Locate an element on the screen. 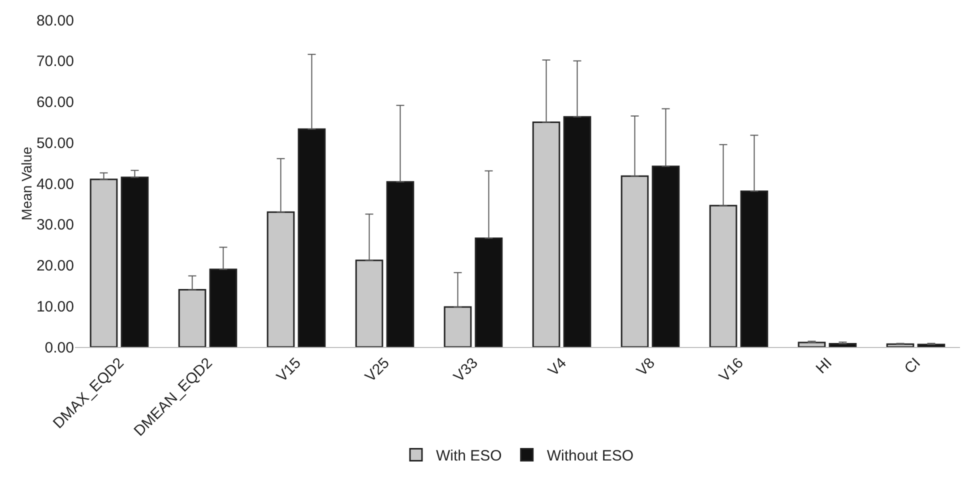 The image size is (980, 483). x-tick-label: V15 is located at coordinates (288, 370).